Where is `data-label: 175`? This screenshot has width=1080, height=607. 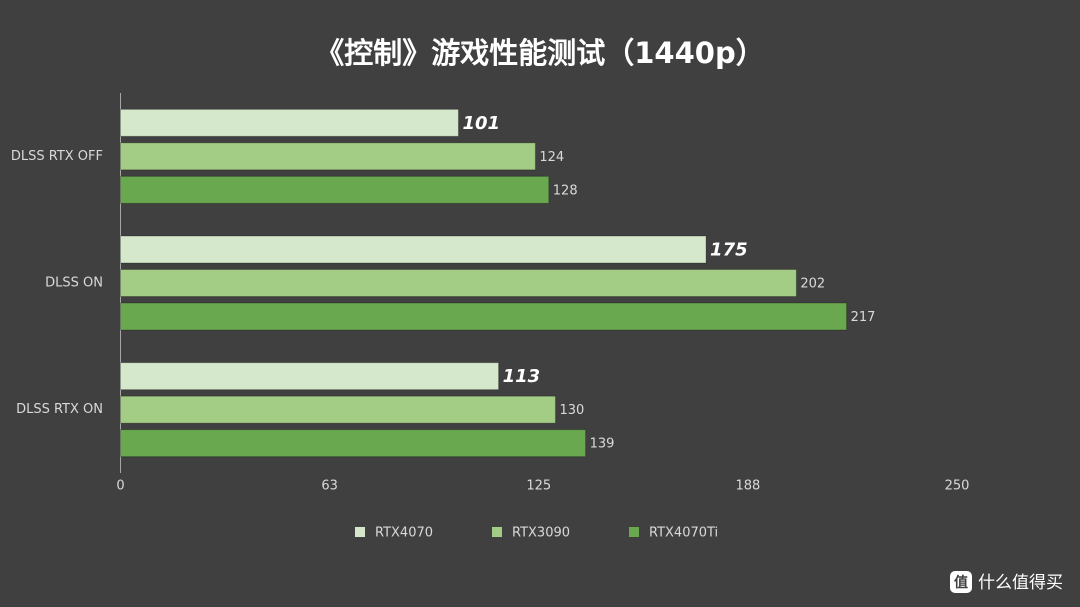
data-label: 175 is located at coordinates (729, 250).